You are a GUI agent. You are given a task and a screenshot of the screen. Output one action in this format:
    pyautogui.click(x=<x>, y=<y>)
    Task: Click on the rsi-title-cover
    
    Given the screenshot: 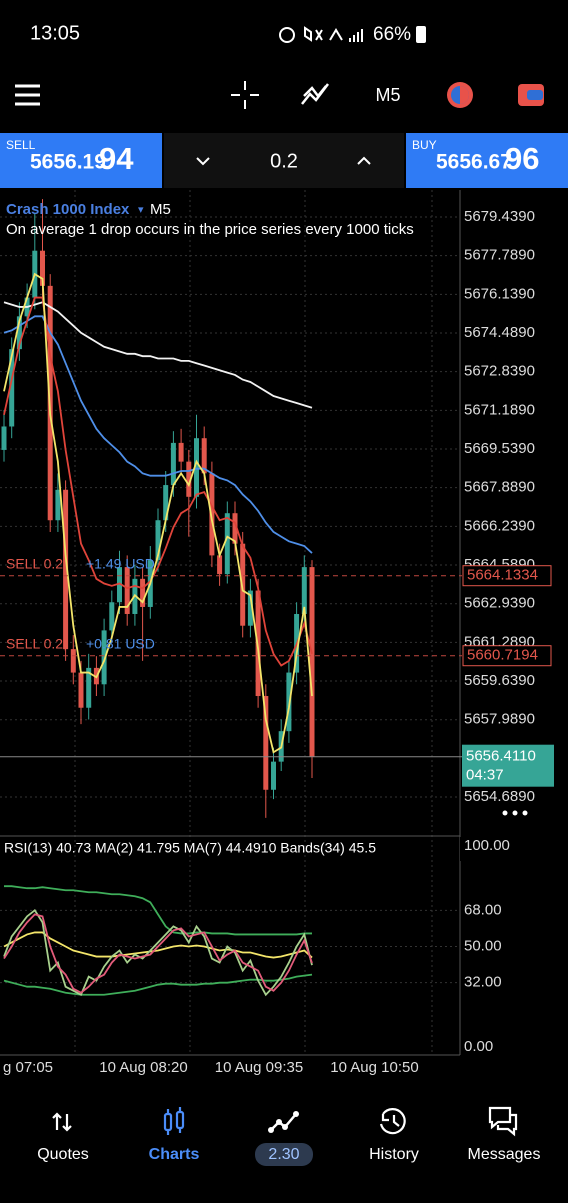 What is the action you would take?
    pyautogui.click(x=514, y=849)
    